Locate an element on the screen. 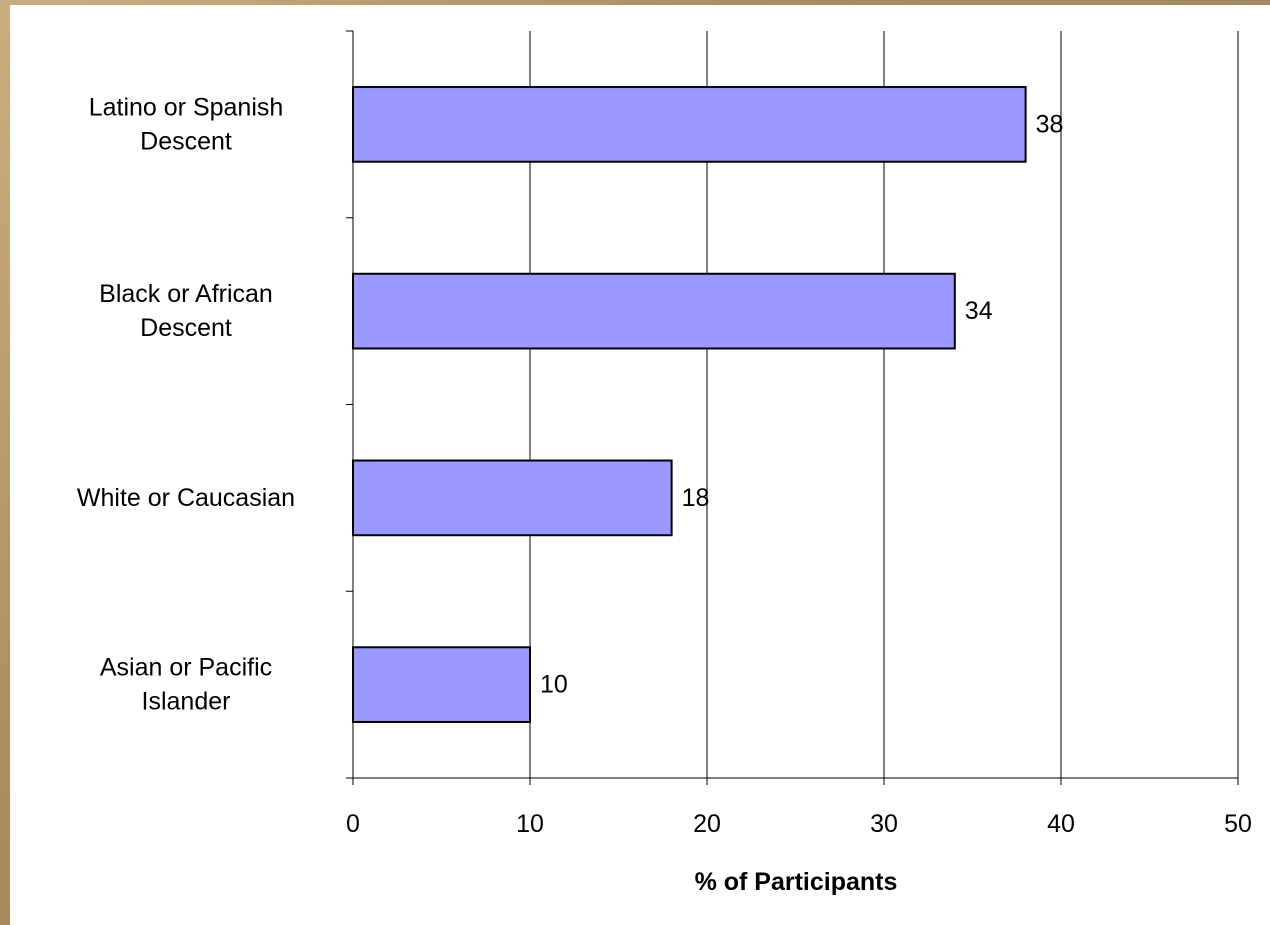 Image resolution: width=1270 pixels, height=925 pixels. x-tick-label: 30 is located at coordinates (884, 824).